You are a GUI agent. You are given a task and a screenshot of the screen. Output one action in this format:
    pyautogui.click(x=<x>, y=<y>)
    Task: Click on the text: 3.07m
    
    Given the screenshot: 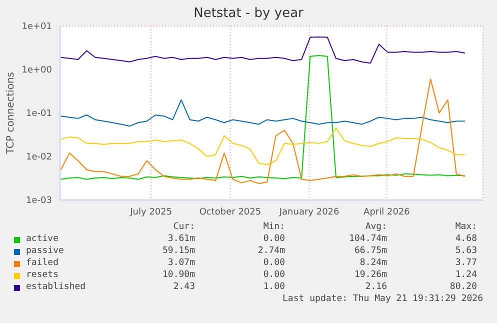 What is the action you would take?
    pyautogui.click(x=180, y=263)
    